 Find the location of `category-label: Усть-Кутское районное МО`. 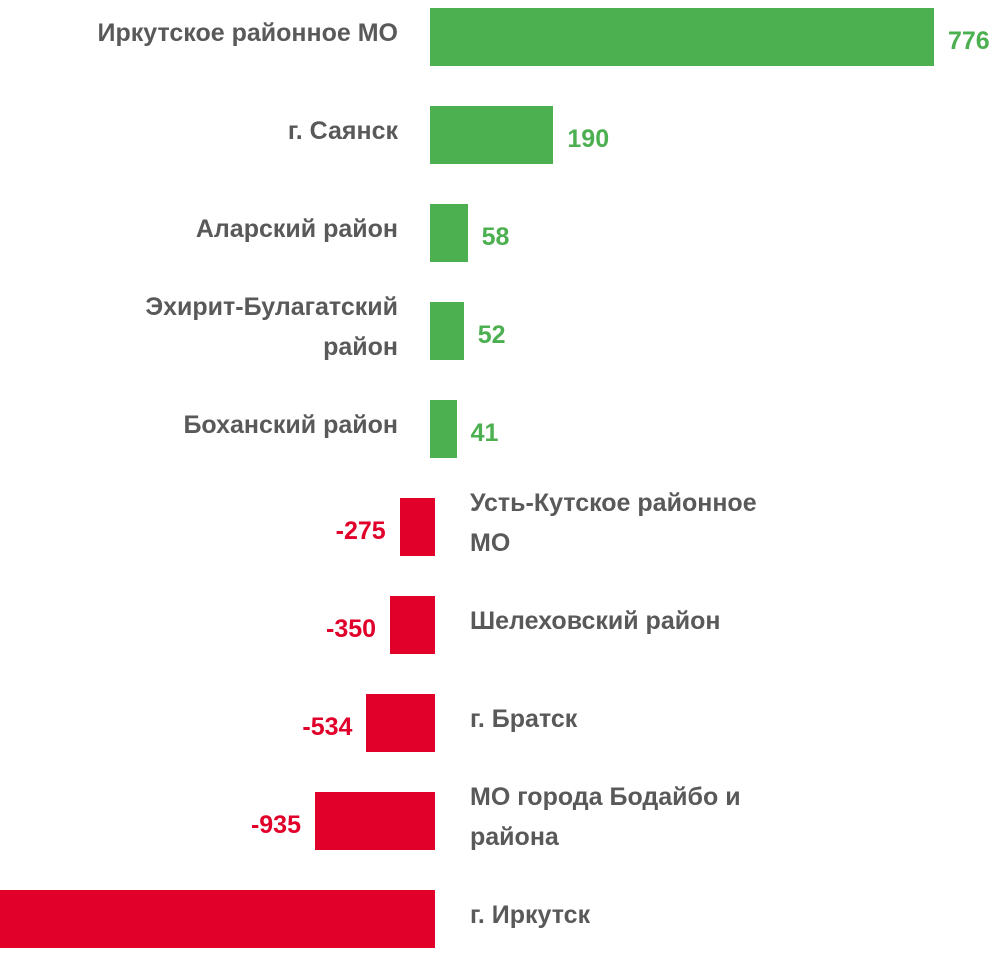

category-label: Усть-Кутское районное МО is located at coordinates (613, 523).